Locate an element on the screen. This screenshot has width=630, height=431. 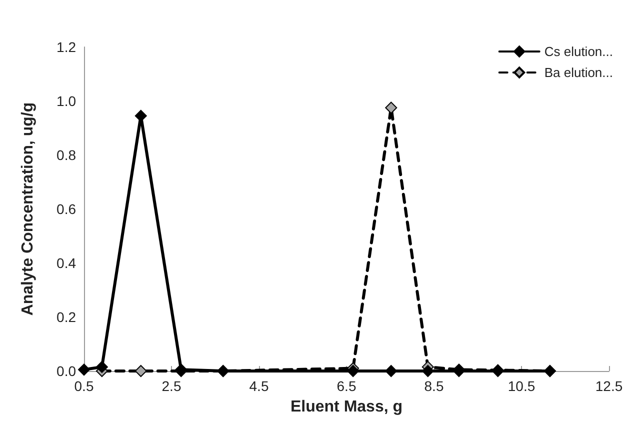
y-tick-label: 0.8 is located at coordinates (66, 155).